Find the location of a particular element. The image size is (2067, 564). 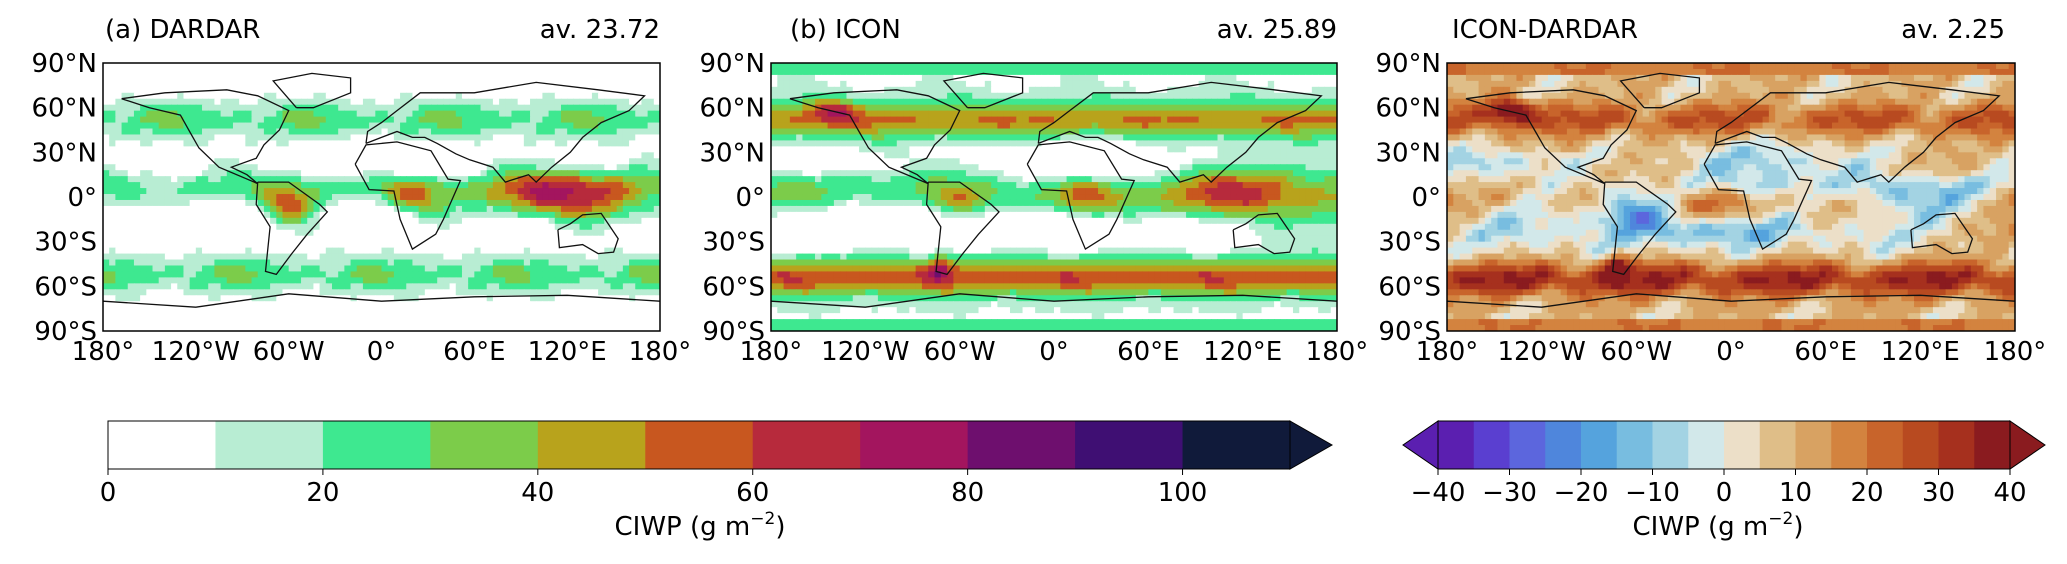

lat-tick-label: 0° is located at coordinates (82, 198).